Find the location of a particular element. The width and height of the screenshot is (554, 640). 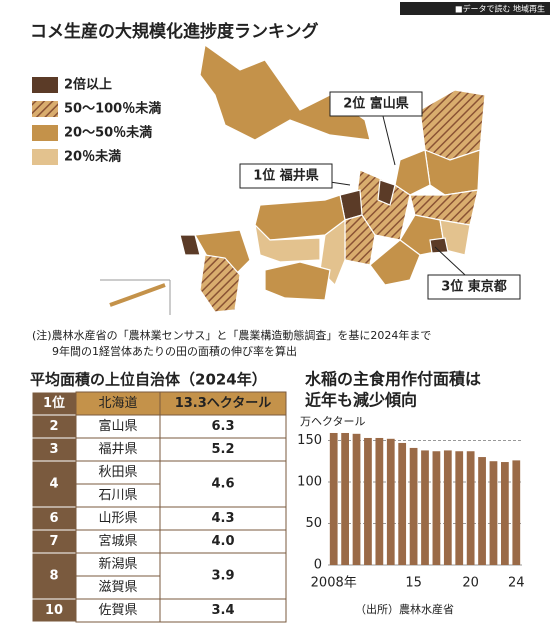

callout-label: 2位 富山県 is located at coordinates (376, 104).